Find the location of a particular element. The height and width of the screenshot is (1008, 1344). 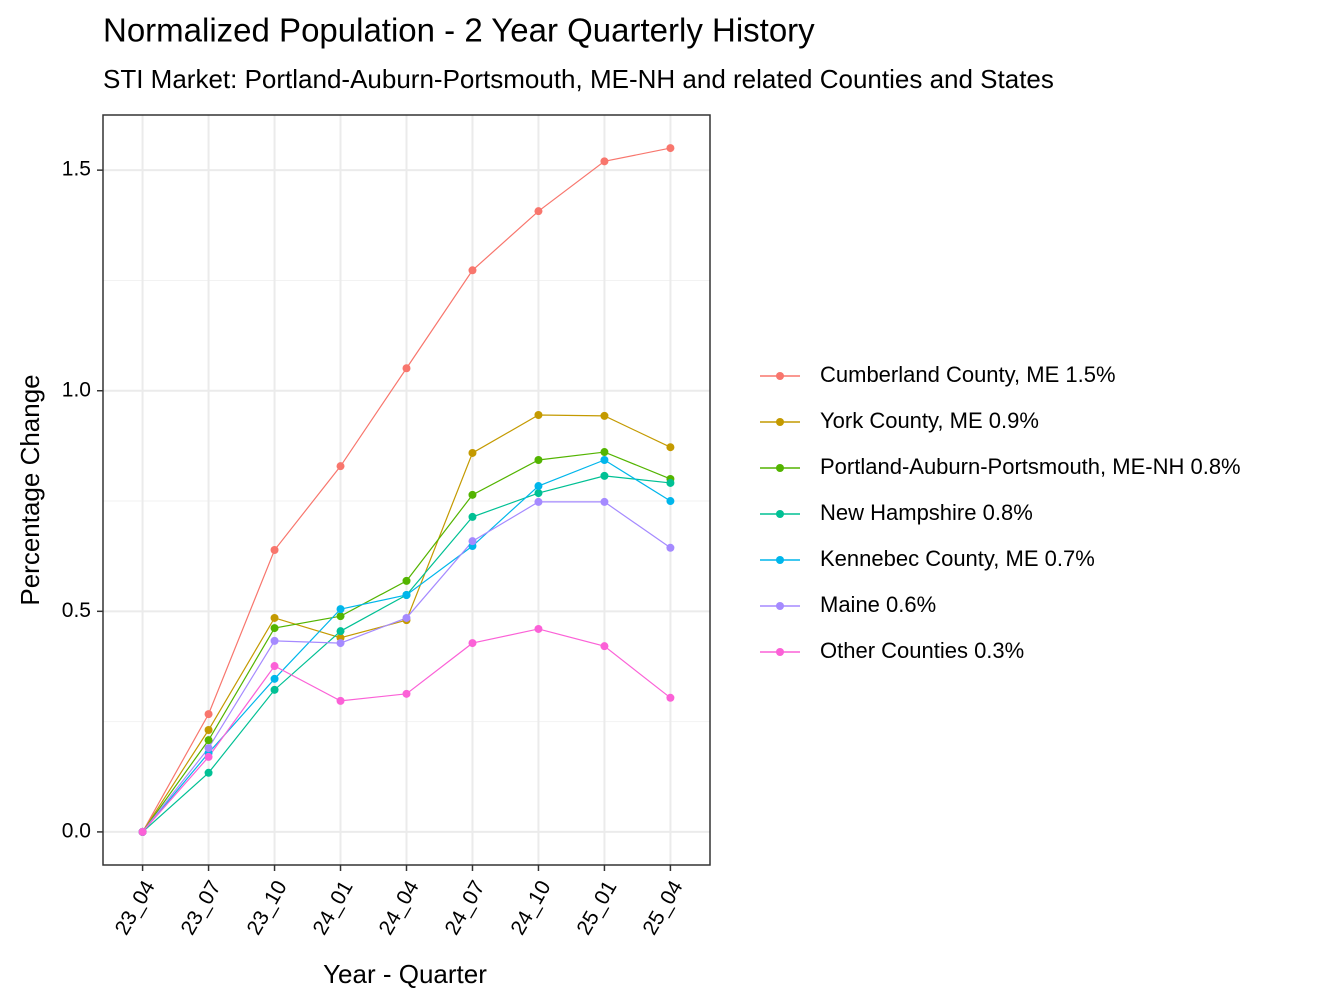

legend-label: Portland-Auburn-Portsmouth, ME-NH 0.8% is located at coordinates (1030, 466).